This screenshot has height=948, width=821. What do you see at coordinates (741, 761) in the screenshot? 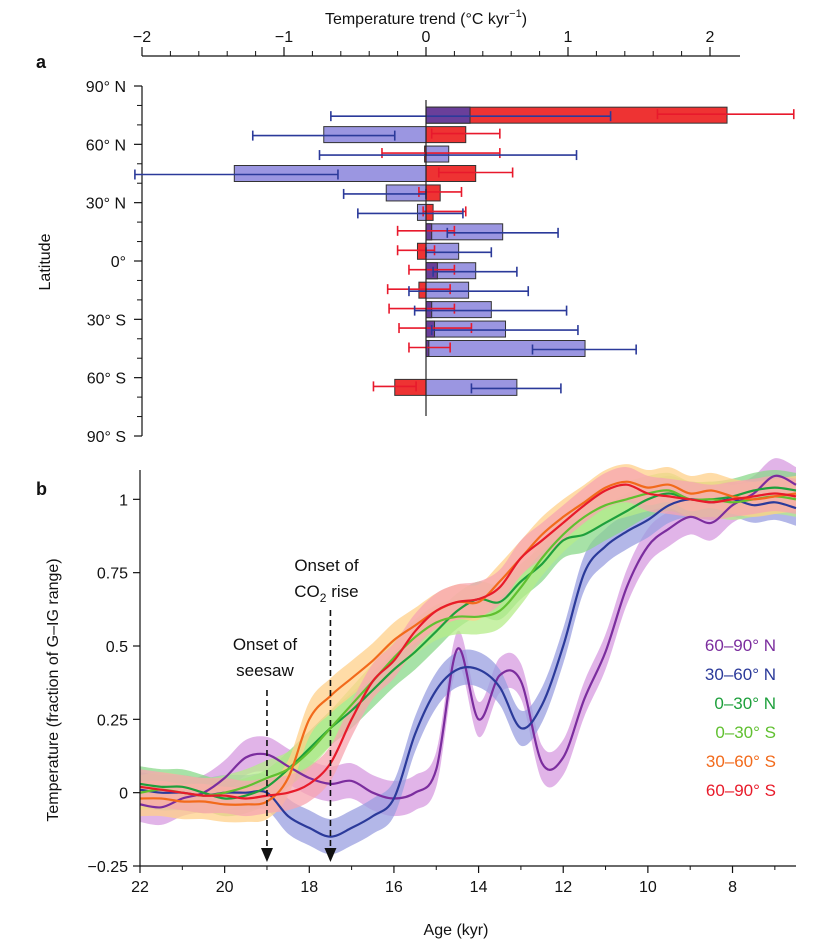
I see `legend-entry: 30–60° S` at bounding box center [741, 761].